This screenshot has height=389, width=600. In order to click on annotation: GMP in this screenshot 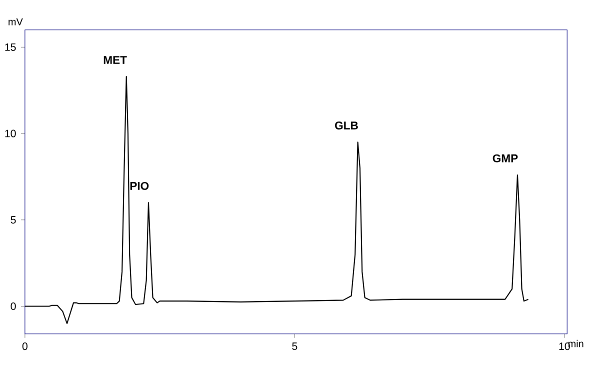, I will do `click(505, 158)`.